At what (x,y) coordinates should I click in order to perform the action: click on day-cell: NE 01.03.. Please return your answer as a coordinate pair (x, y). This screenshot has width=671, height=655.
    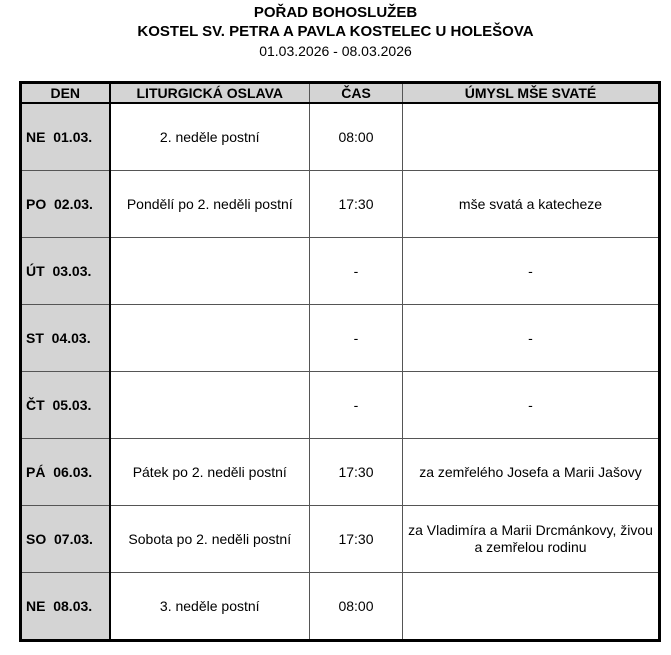
    Looking at the image, I should click on (65, 136).